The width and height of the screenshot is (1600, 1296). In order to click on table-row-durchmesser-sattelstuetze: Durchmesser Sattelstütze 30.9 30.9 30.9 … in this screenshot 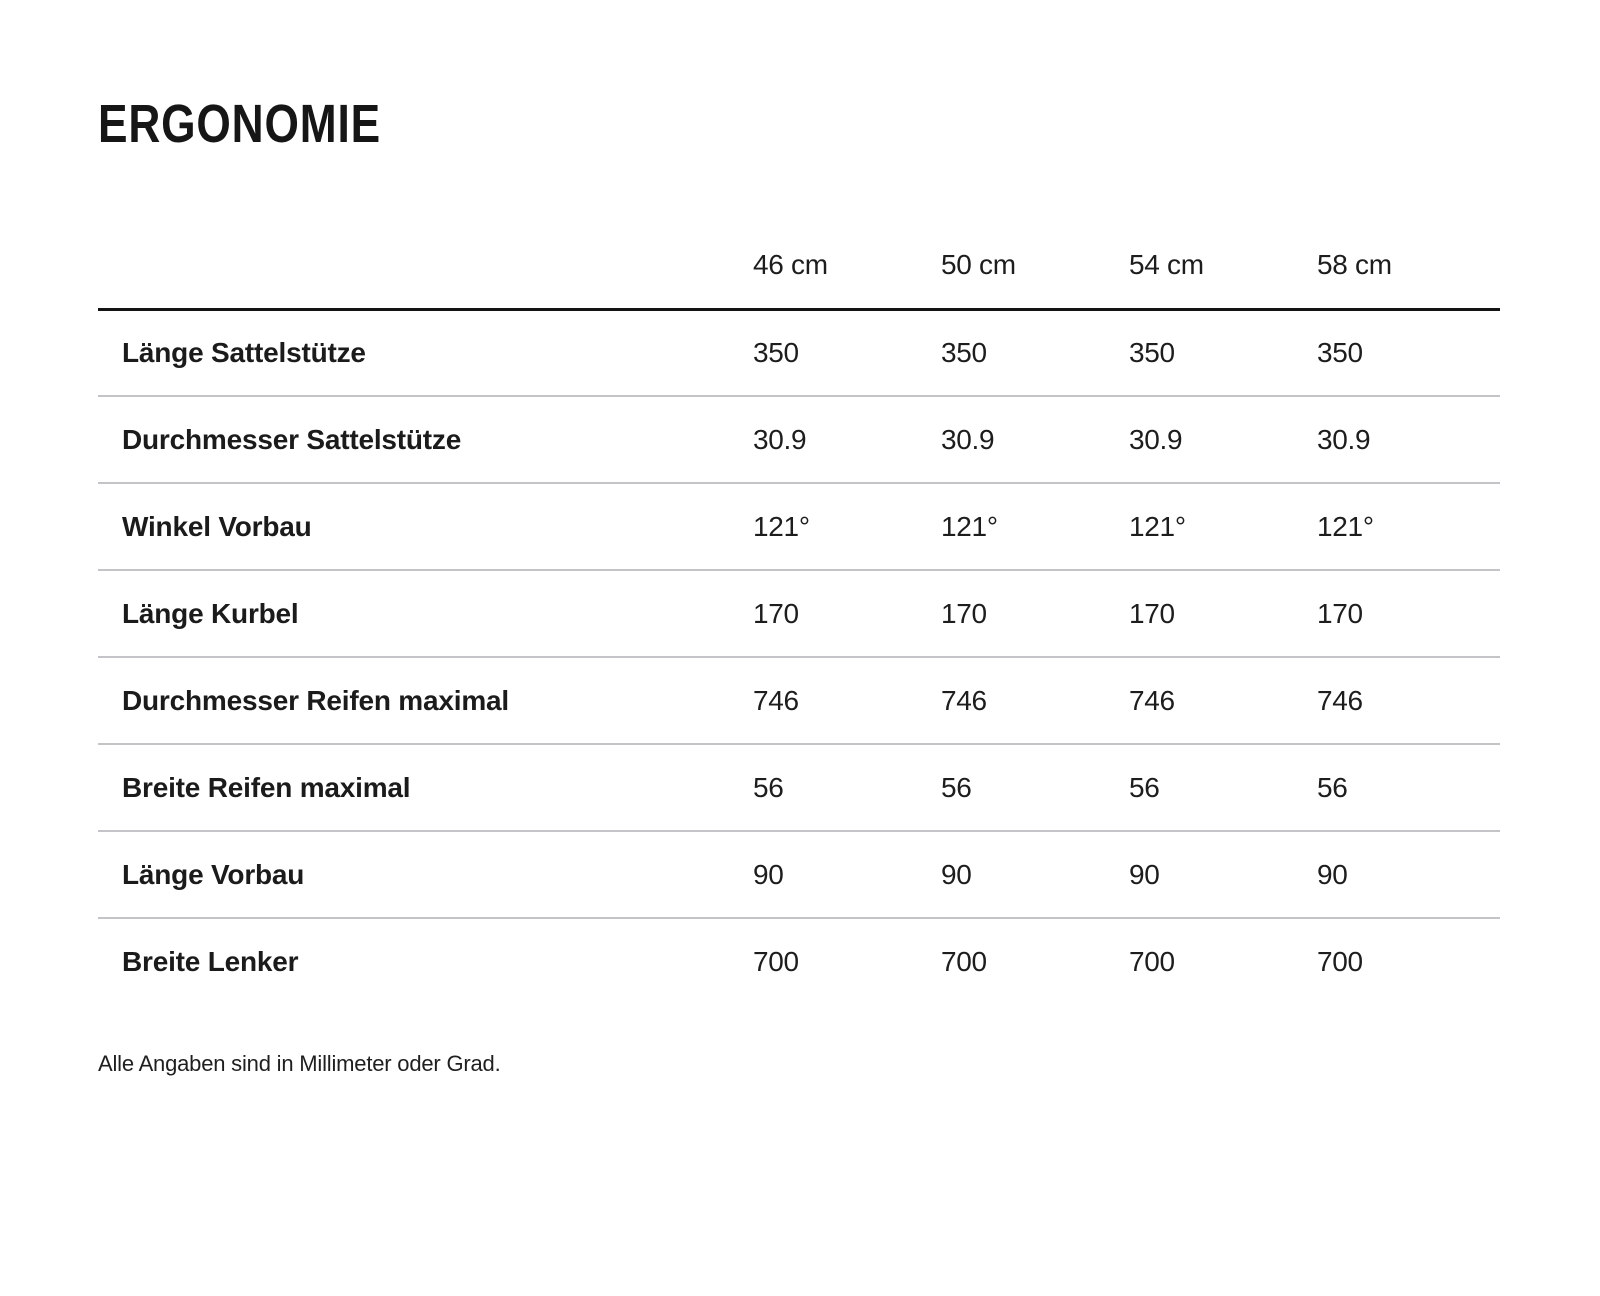, I will do `click(799, 440)`.